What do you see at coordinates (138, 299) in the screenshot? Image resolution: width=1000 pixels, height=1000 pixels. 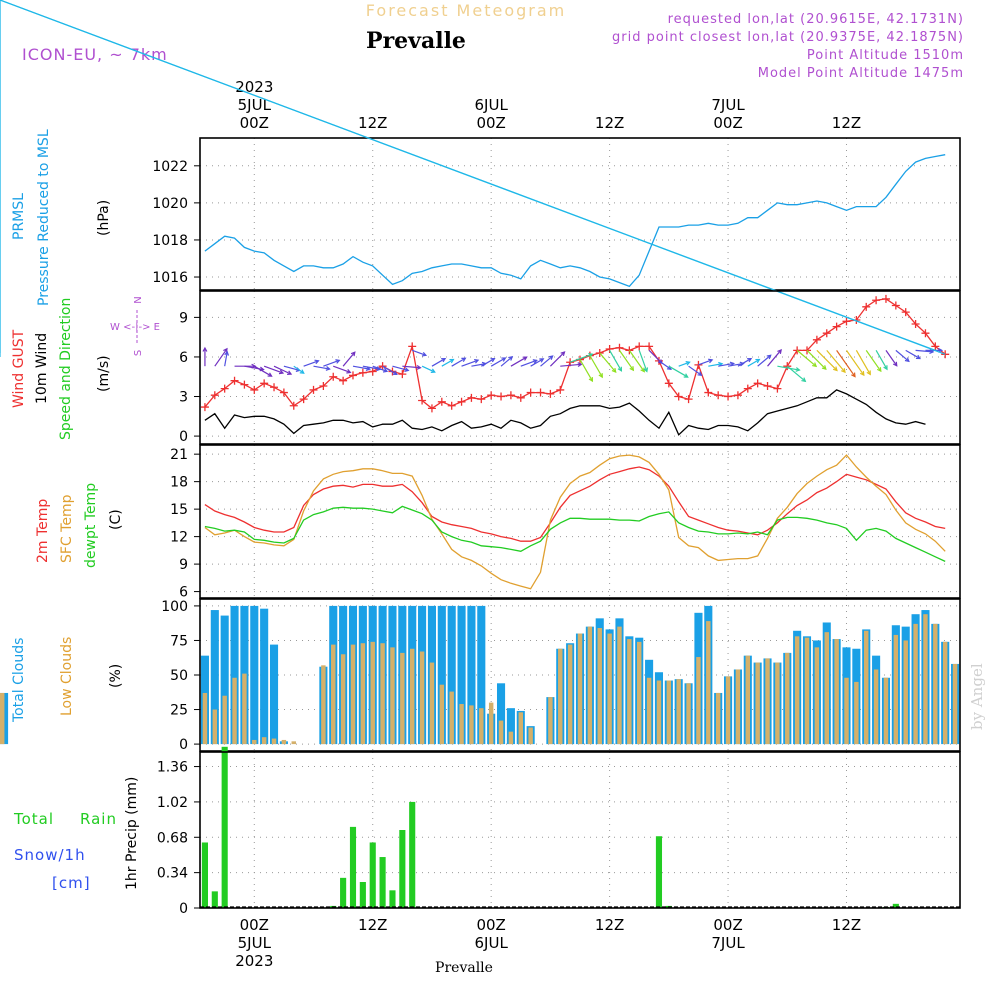 I see `compass-n: N` at bounding box center [138, 299].